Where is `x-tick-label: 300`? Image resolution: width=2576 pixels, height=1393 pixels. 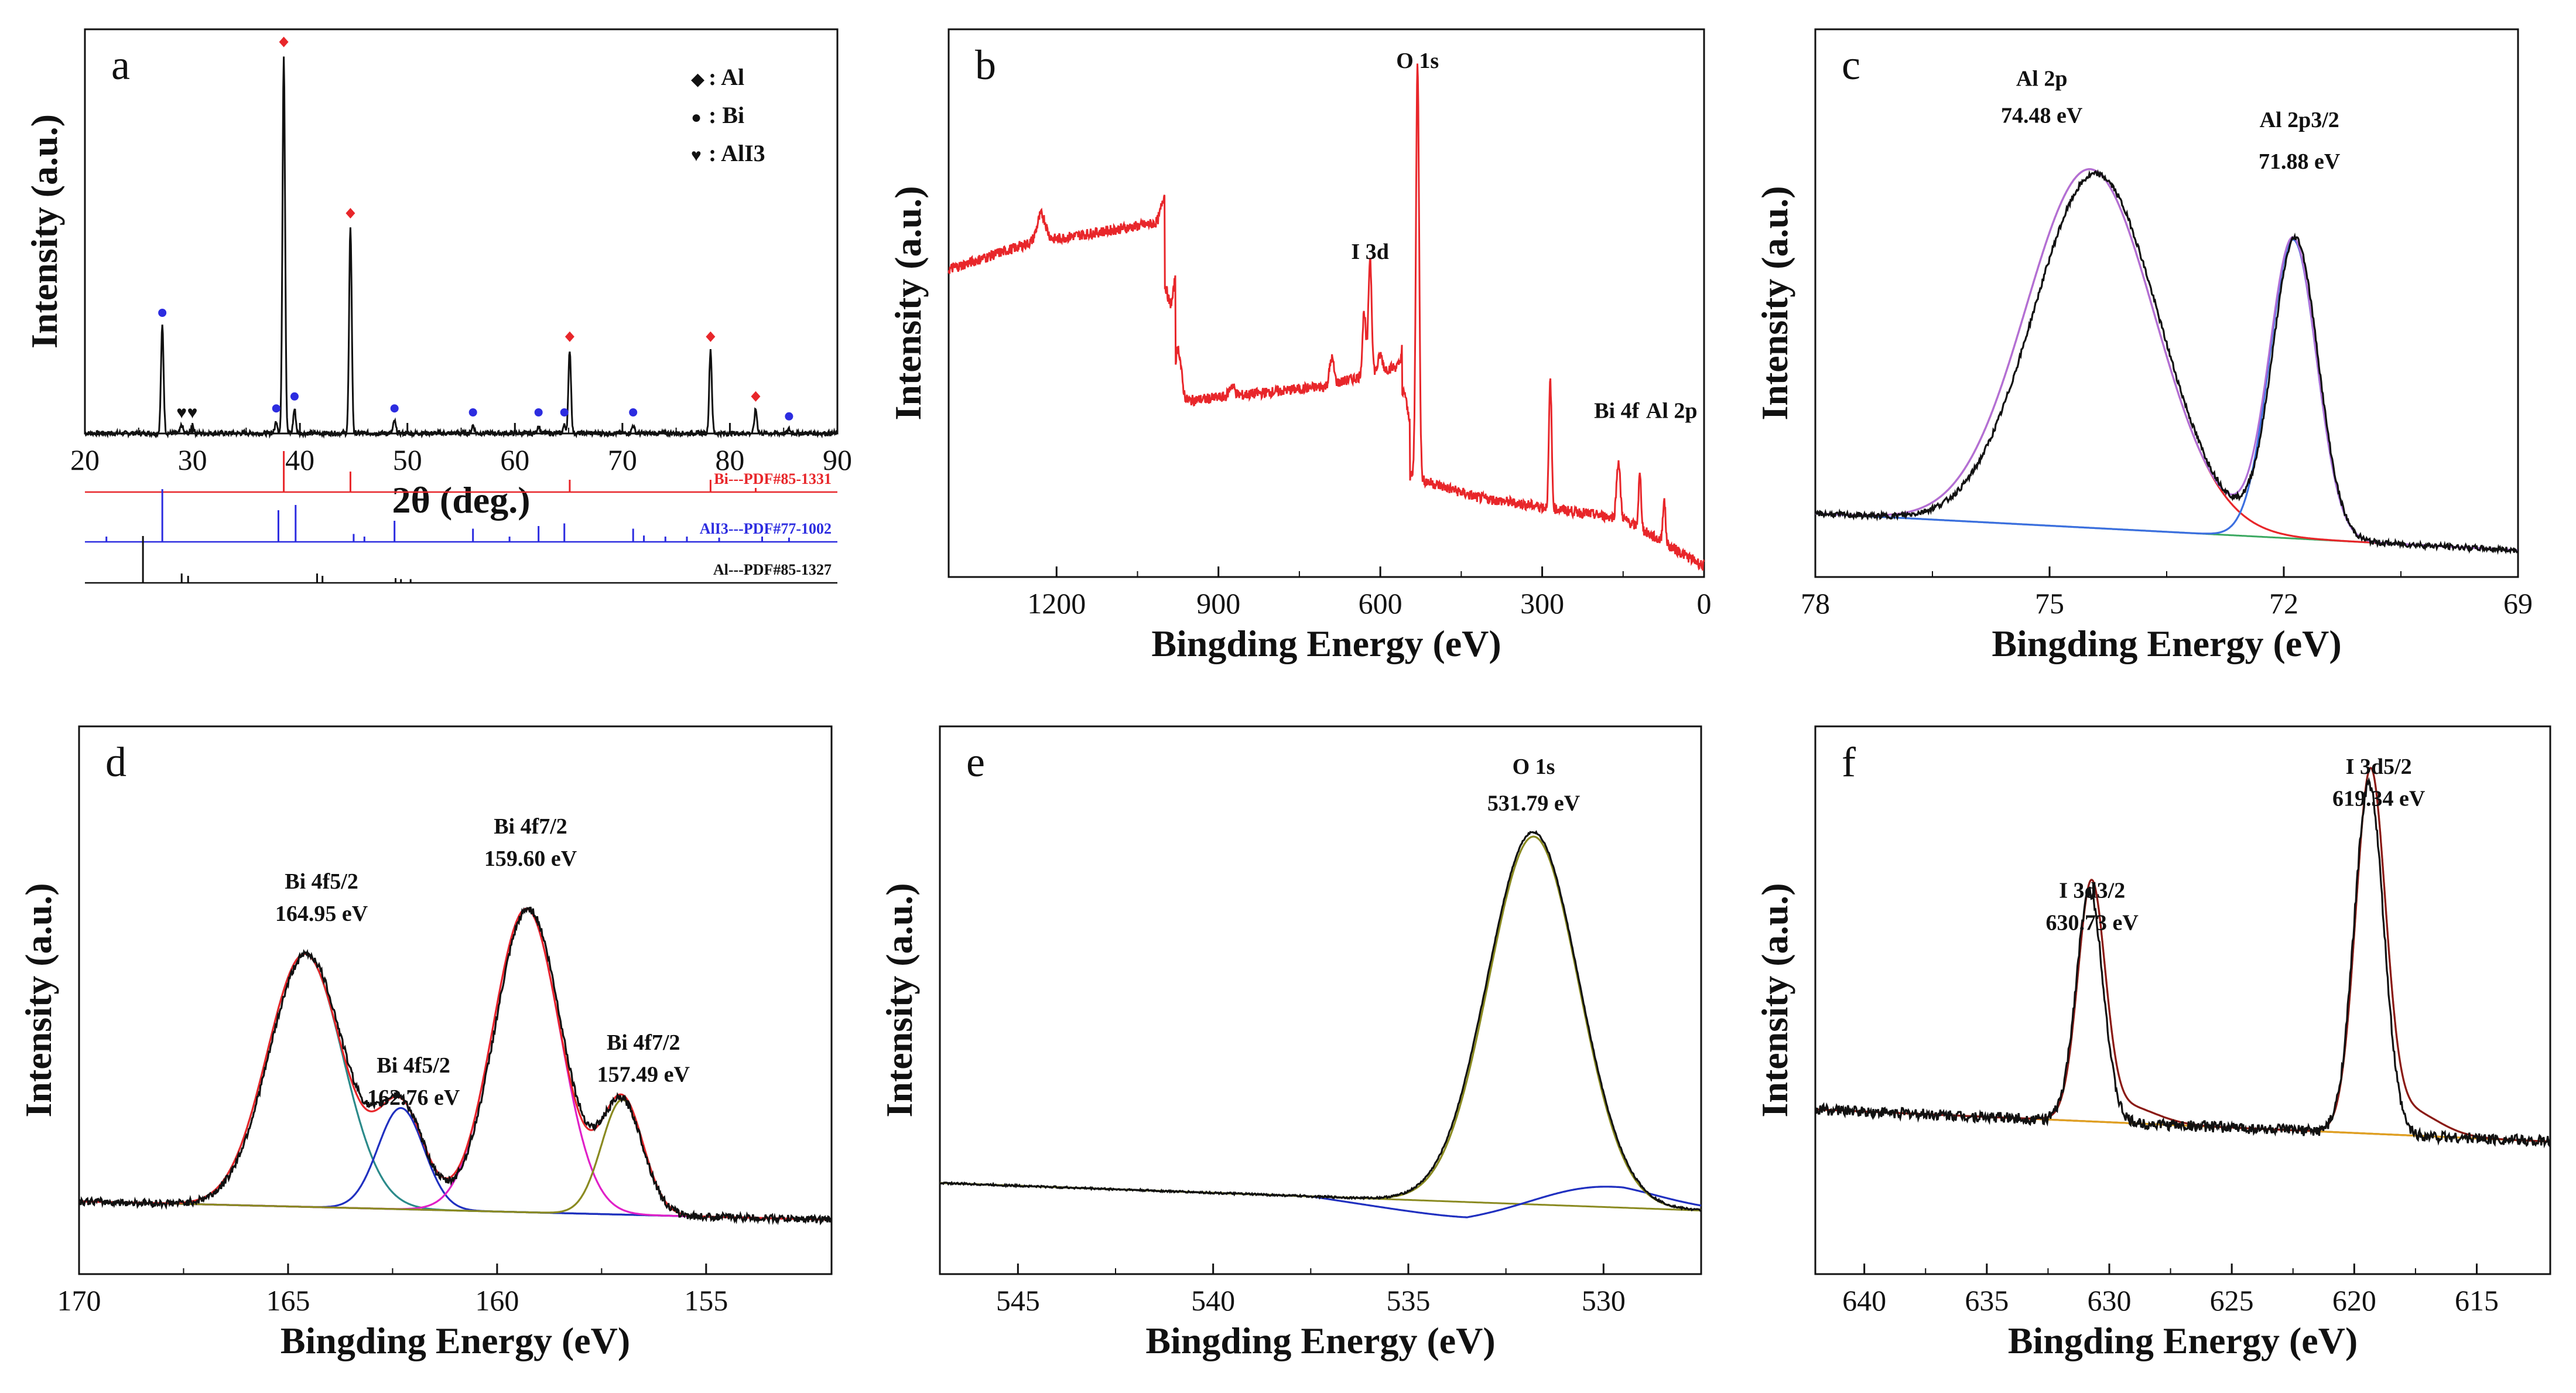
x-tick-label: 300 is located at coordinates (1542, 603).